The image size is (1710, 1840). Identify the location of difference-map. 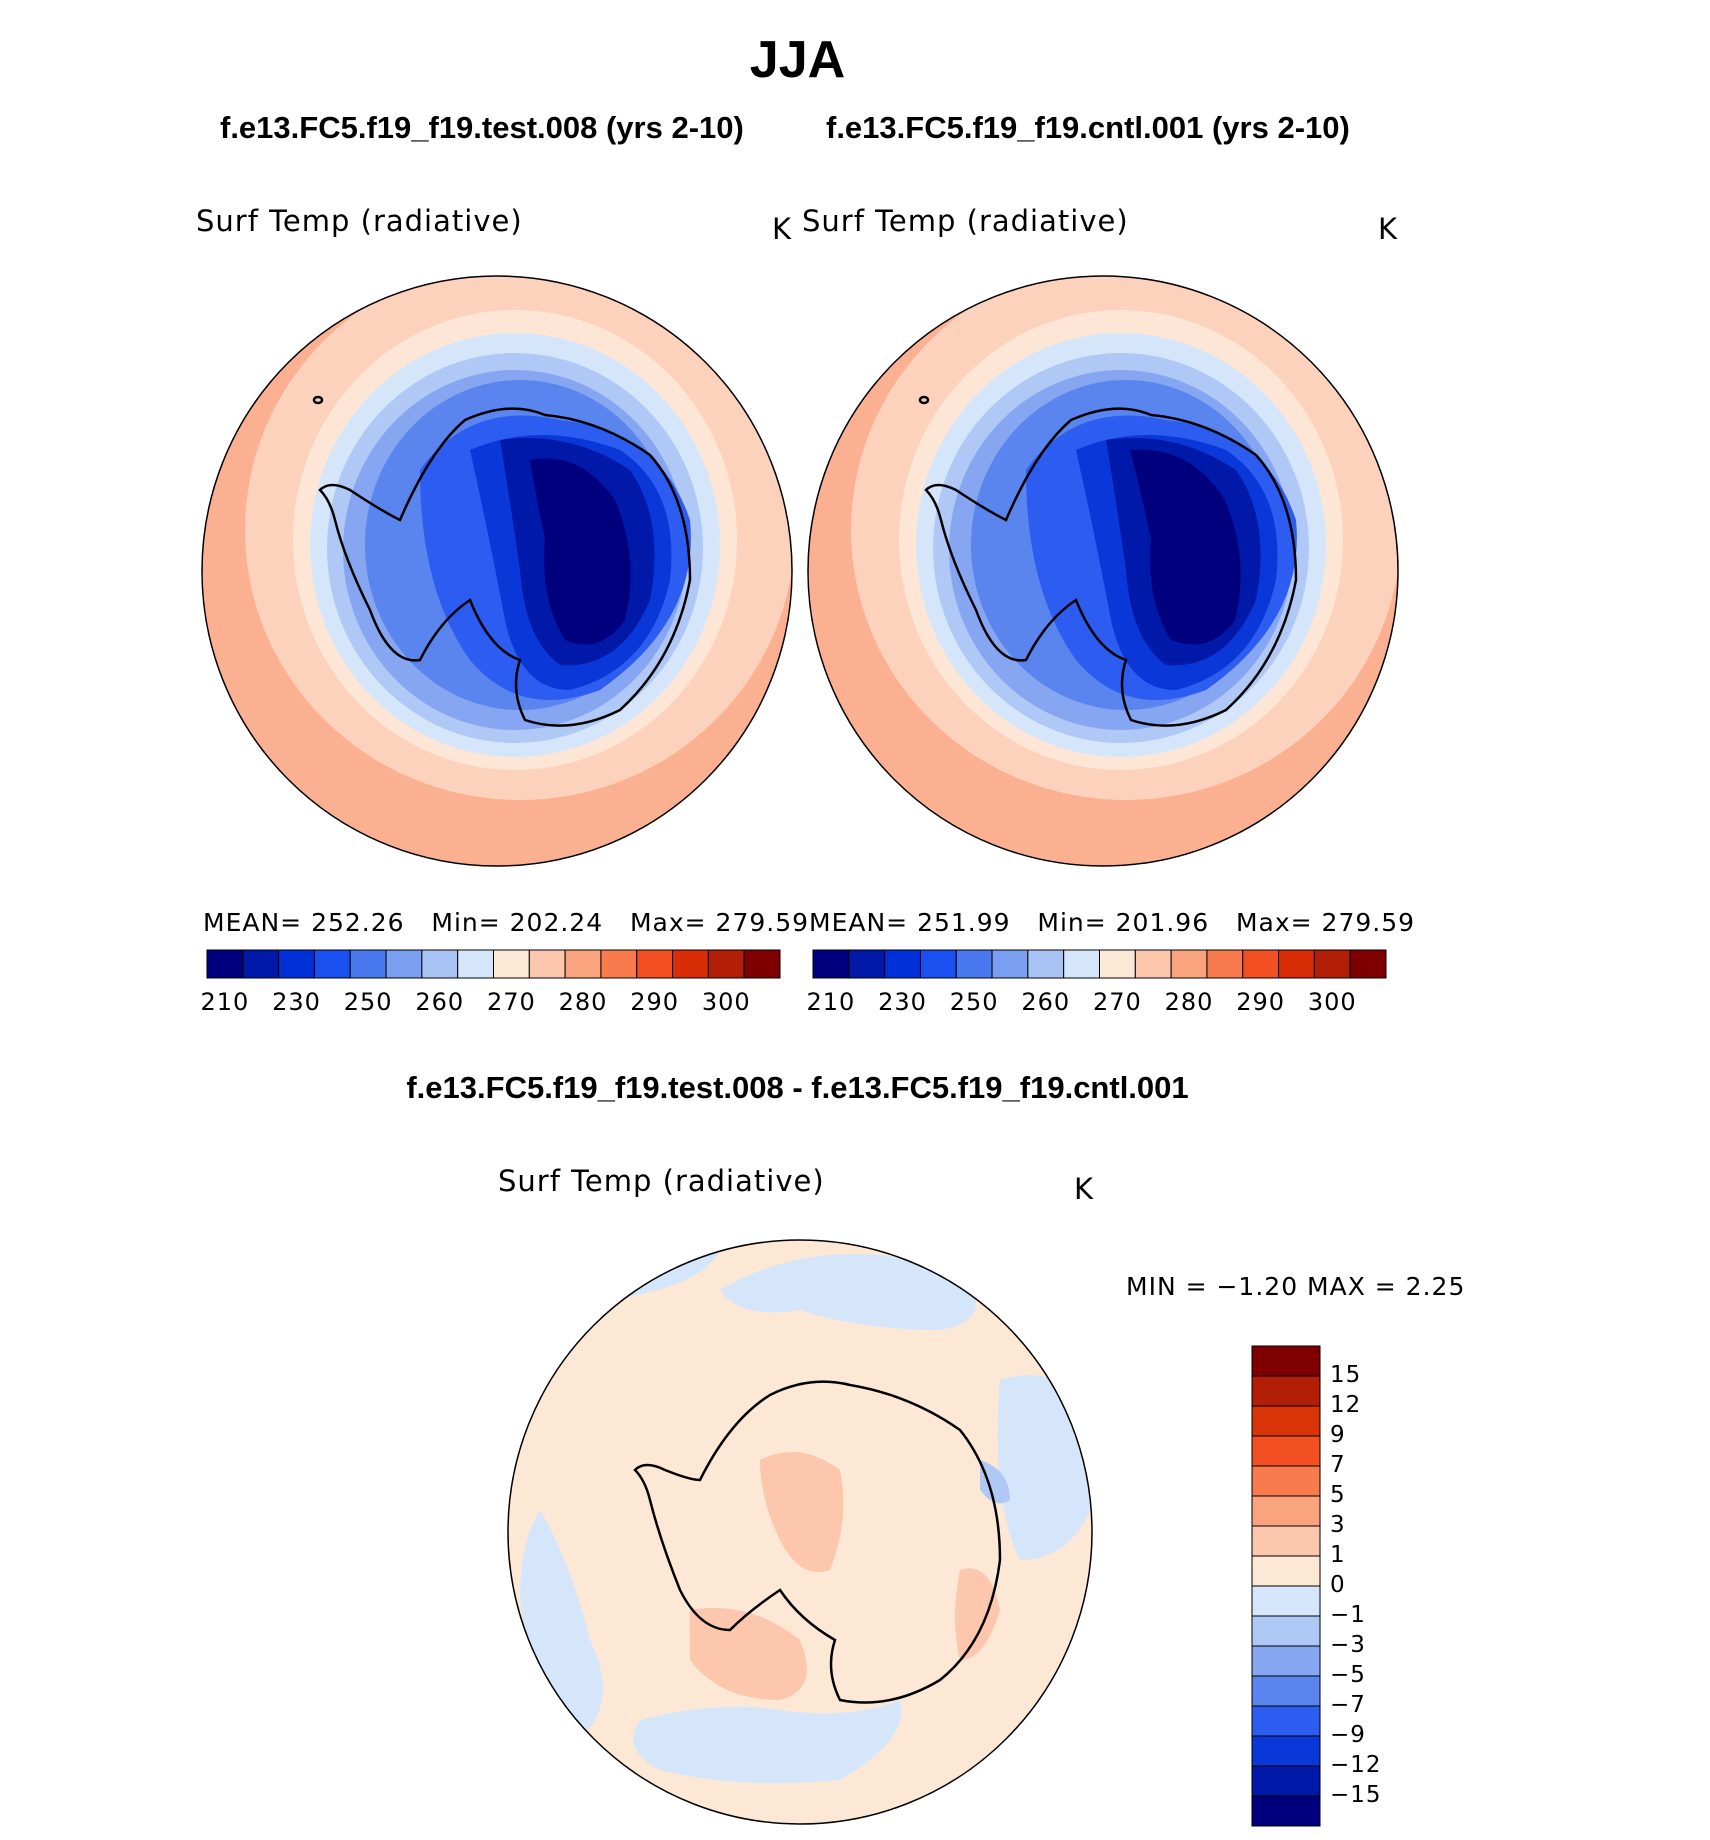
(800, 1532).